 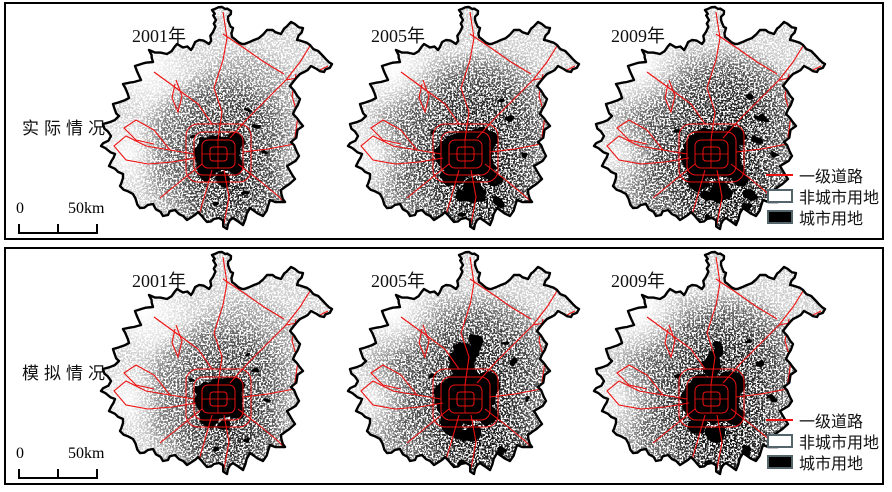 I want to click on map-image-actual-2001, so click(x=218, y=118).